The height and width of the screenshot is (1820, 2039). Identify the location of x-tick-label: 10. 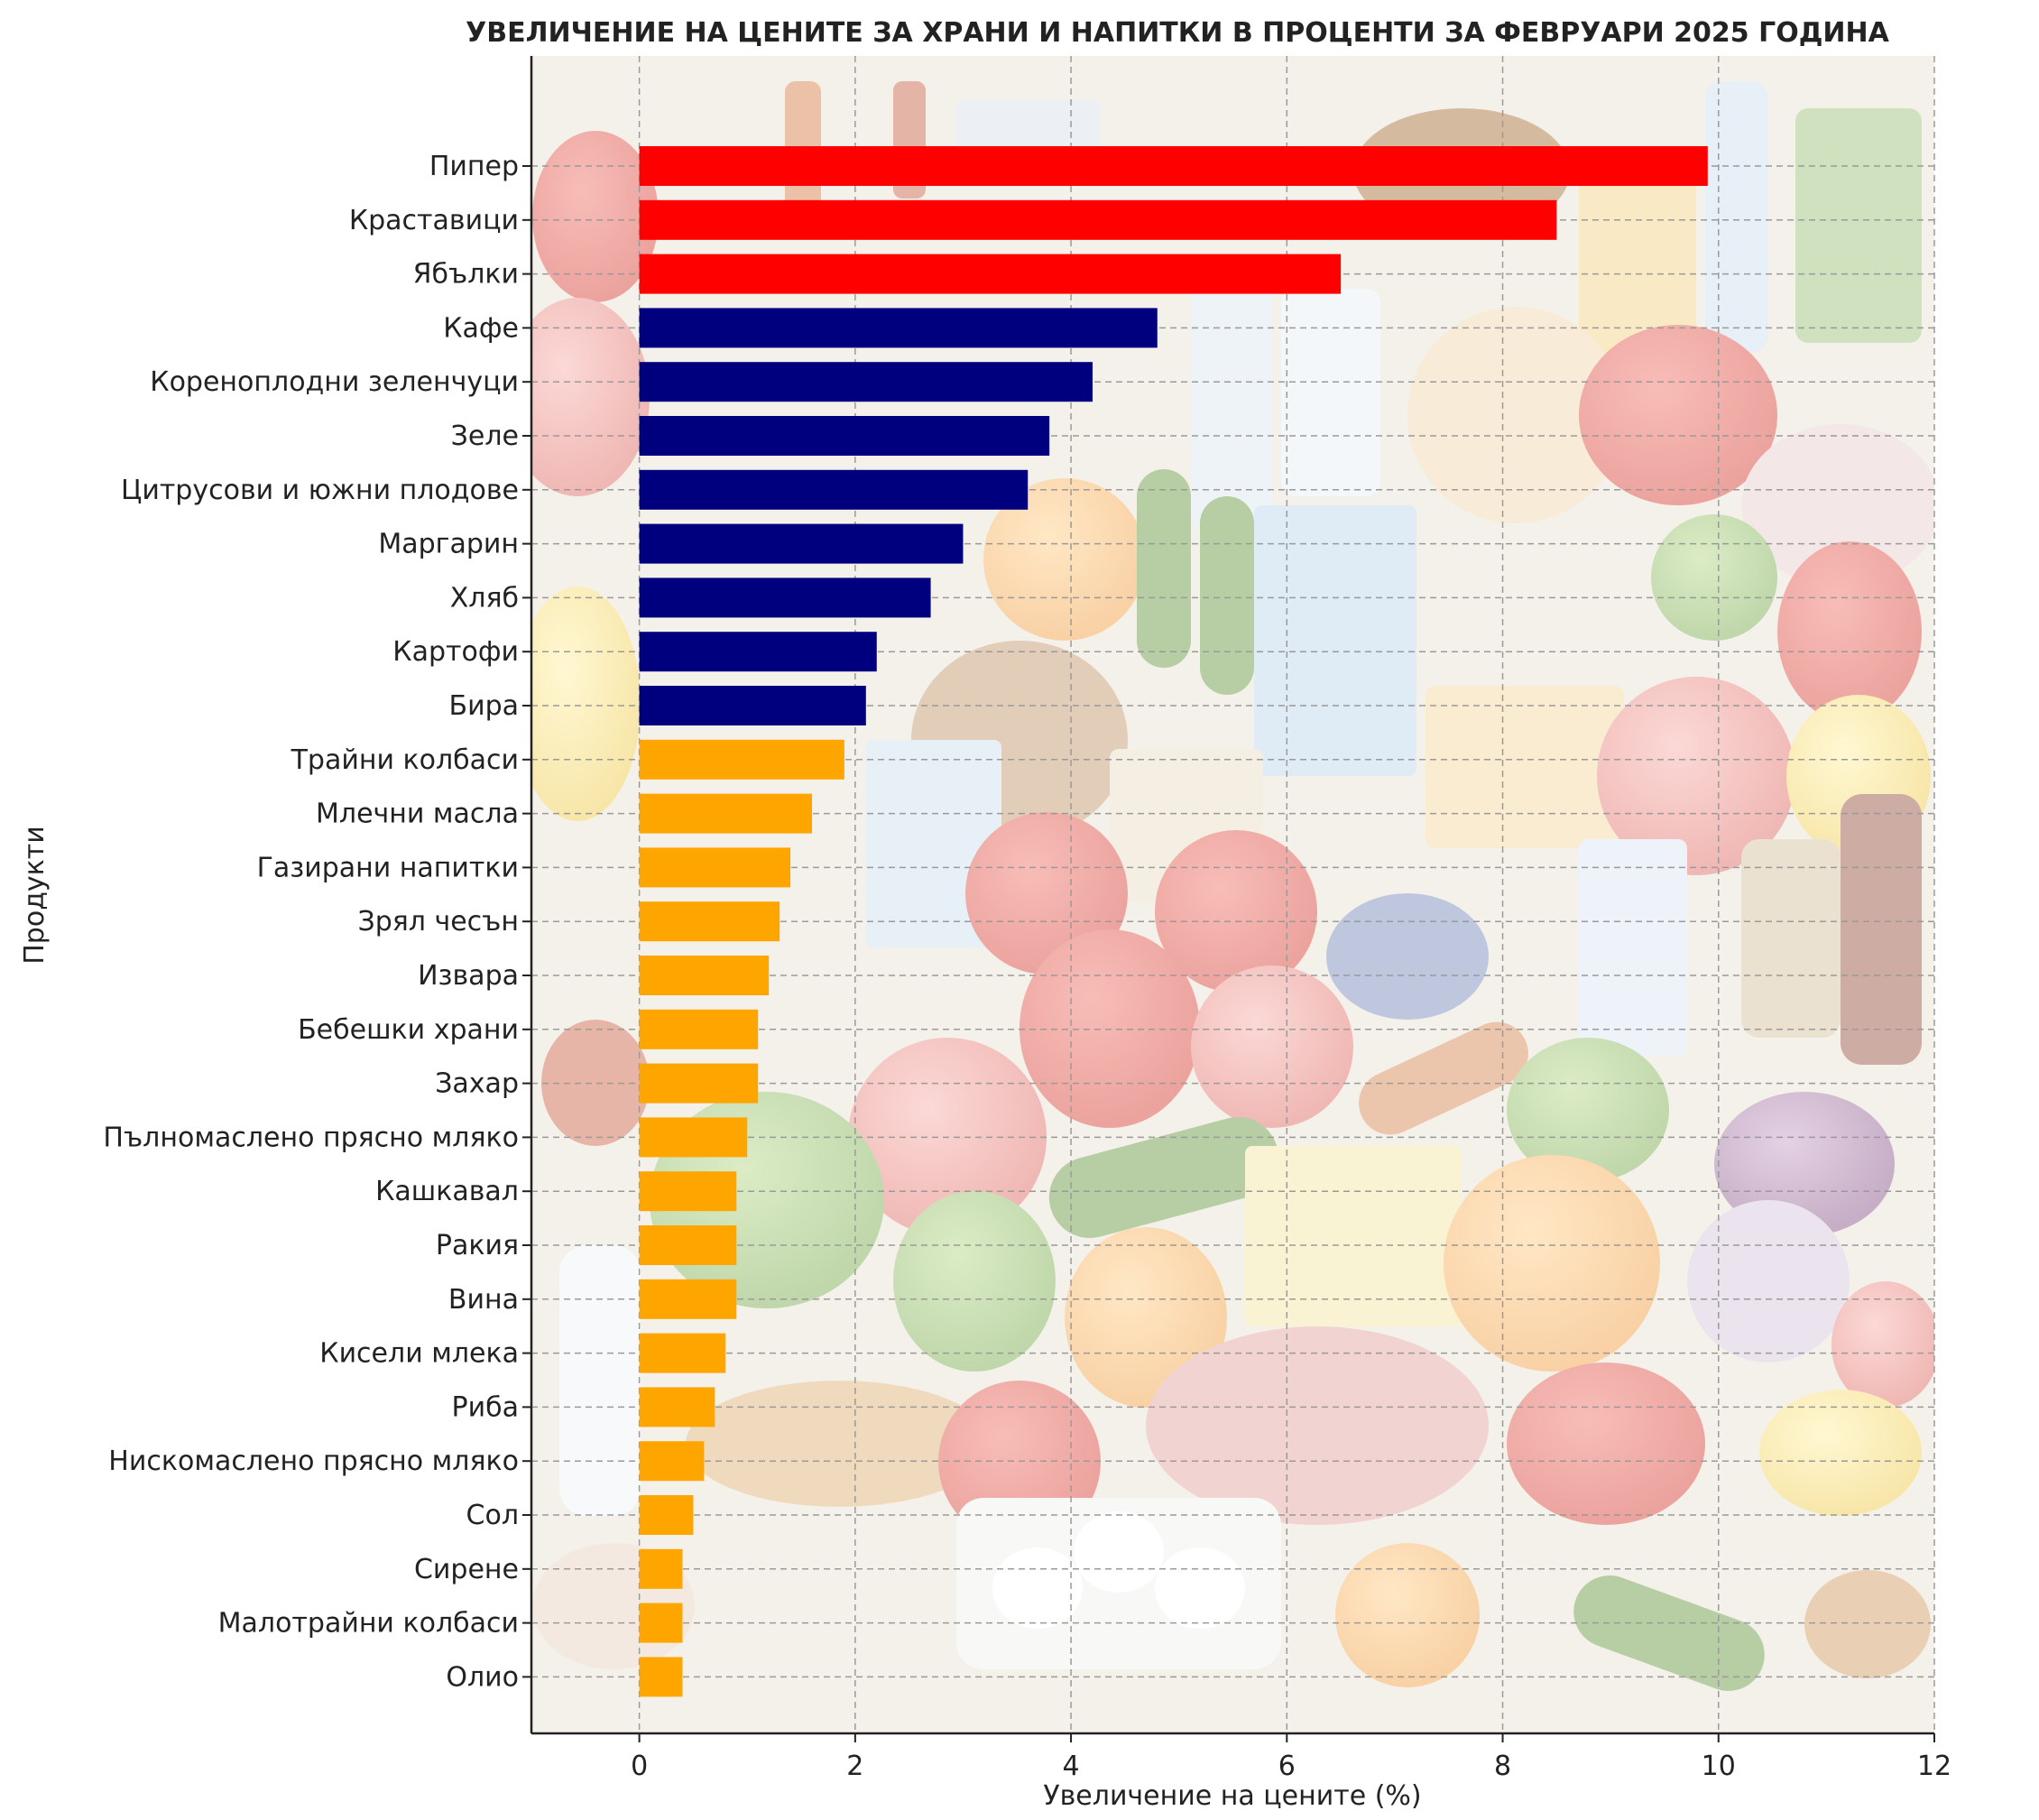
(1719, 1767).